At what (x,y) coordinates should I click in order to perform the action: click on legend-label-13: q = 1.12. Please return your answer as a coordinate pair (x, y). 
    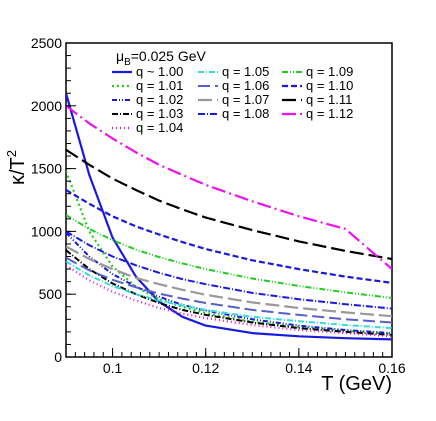
    Looking at the image, I should click on (329, 113).